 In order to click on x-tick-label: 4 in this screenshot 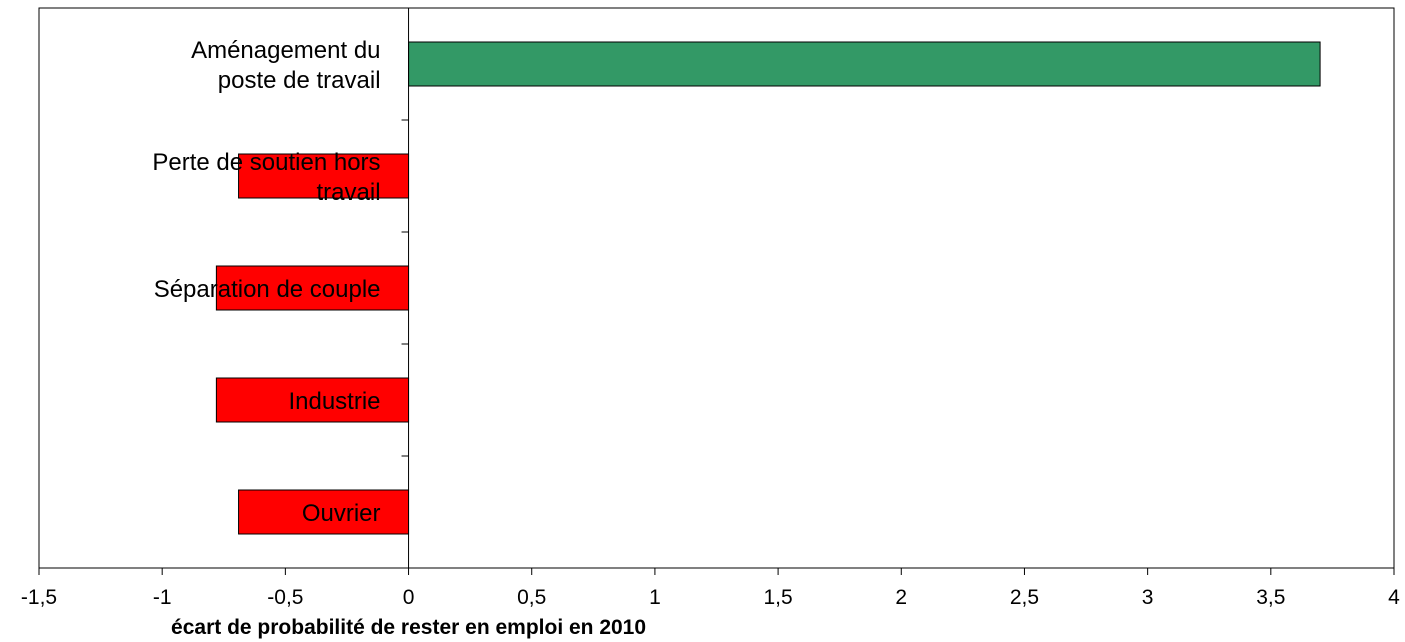, I will do `click(1394, 597)`.